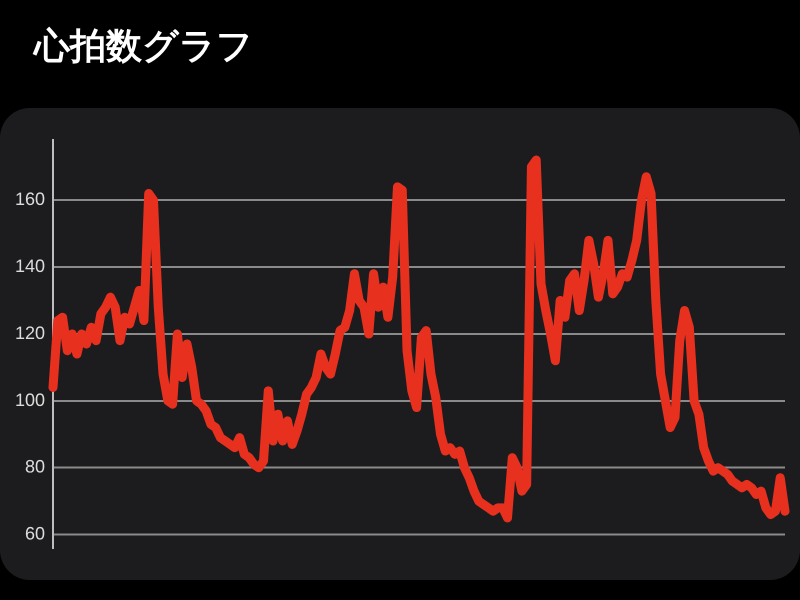 This screenshot has height=600, width=800. I want to click on y-tick-label: 140, so click(29, 266).